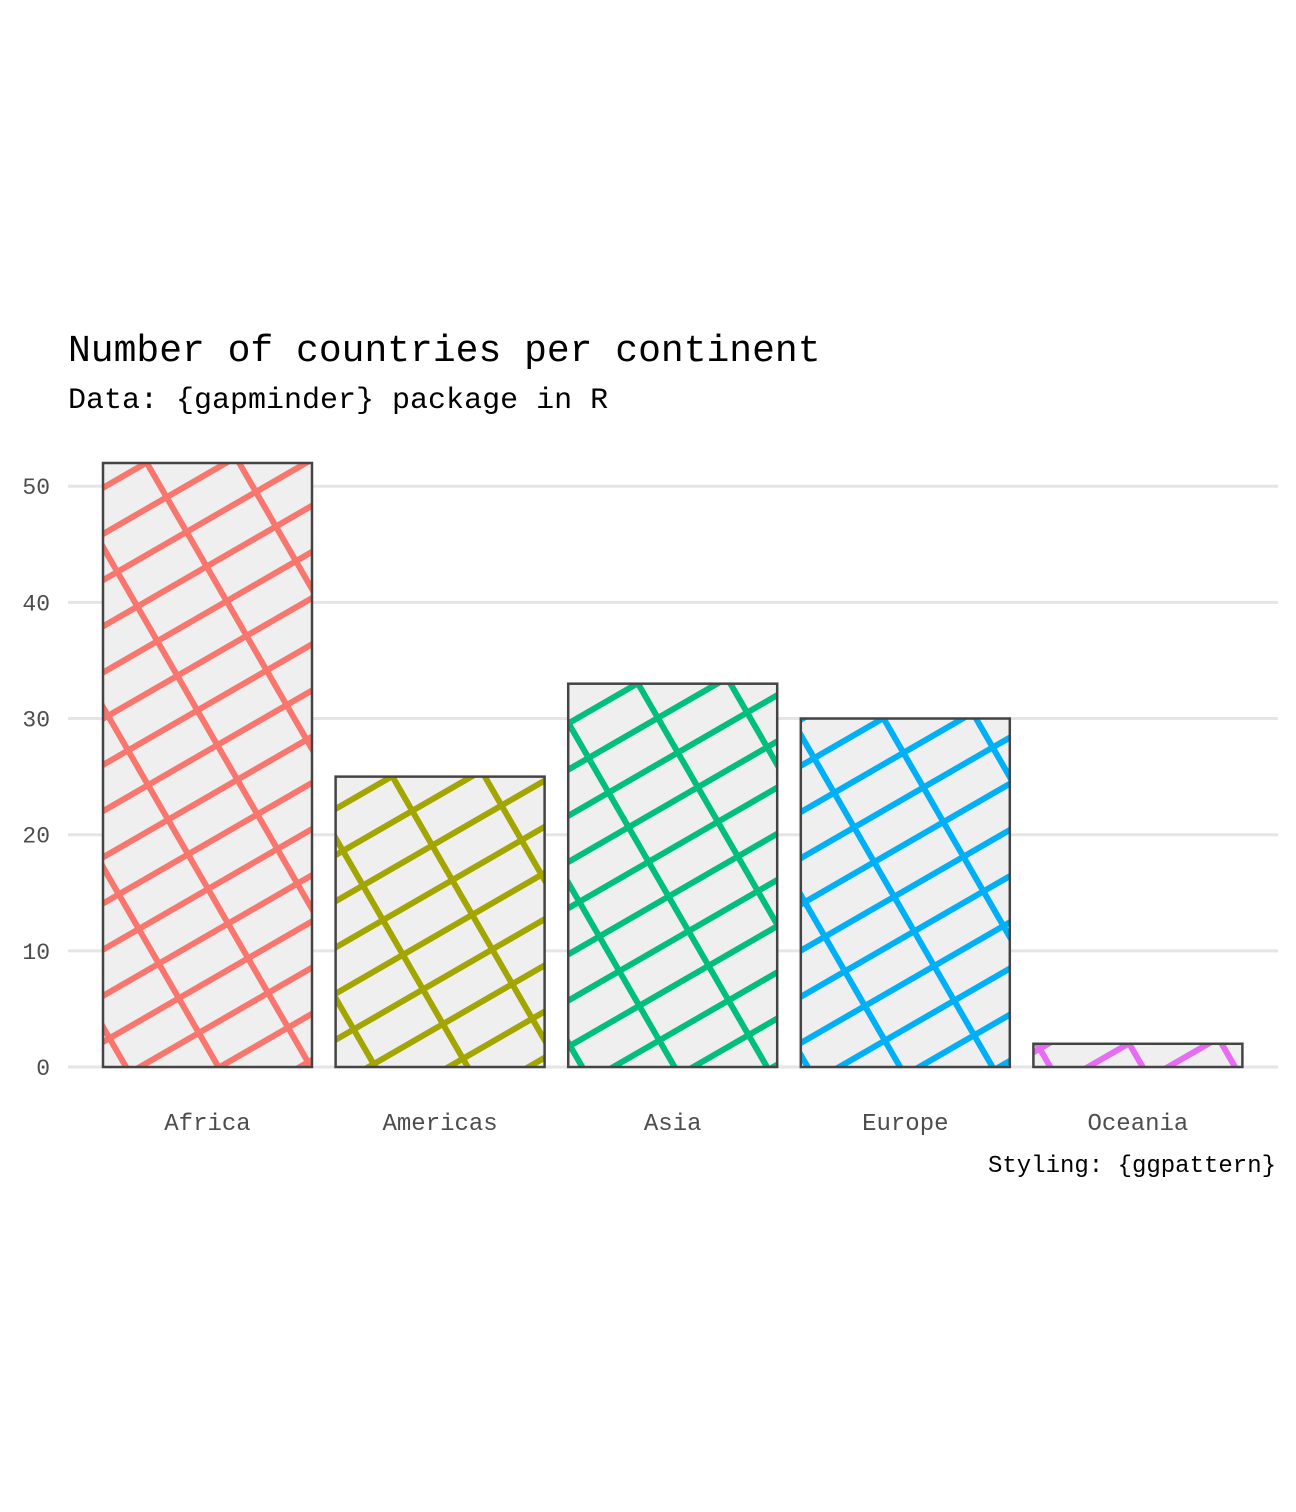  Describe the element at coordinates (36, 953) in the screenshot. I see `y-tick-label: 10` at that location.